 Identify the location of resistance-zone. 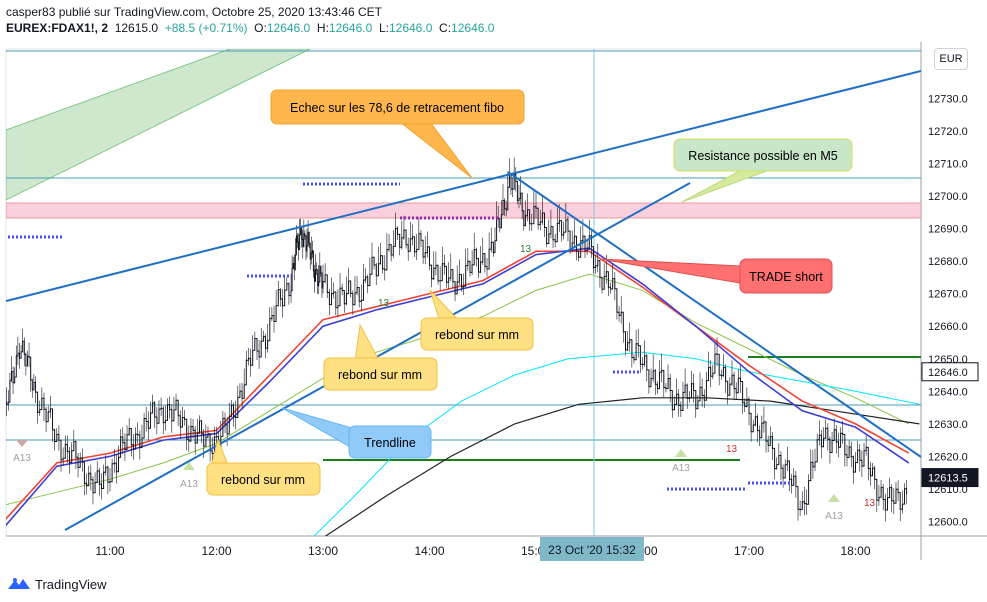
(463, 210).